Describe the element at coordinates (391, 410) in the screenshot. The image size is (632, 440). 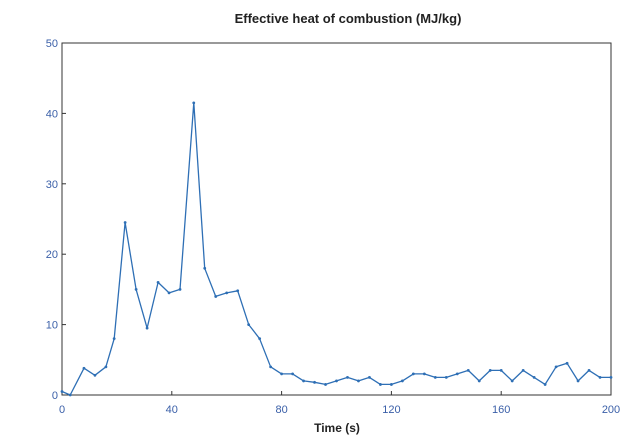
I see `x-tick-label: 120` at that location.